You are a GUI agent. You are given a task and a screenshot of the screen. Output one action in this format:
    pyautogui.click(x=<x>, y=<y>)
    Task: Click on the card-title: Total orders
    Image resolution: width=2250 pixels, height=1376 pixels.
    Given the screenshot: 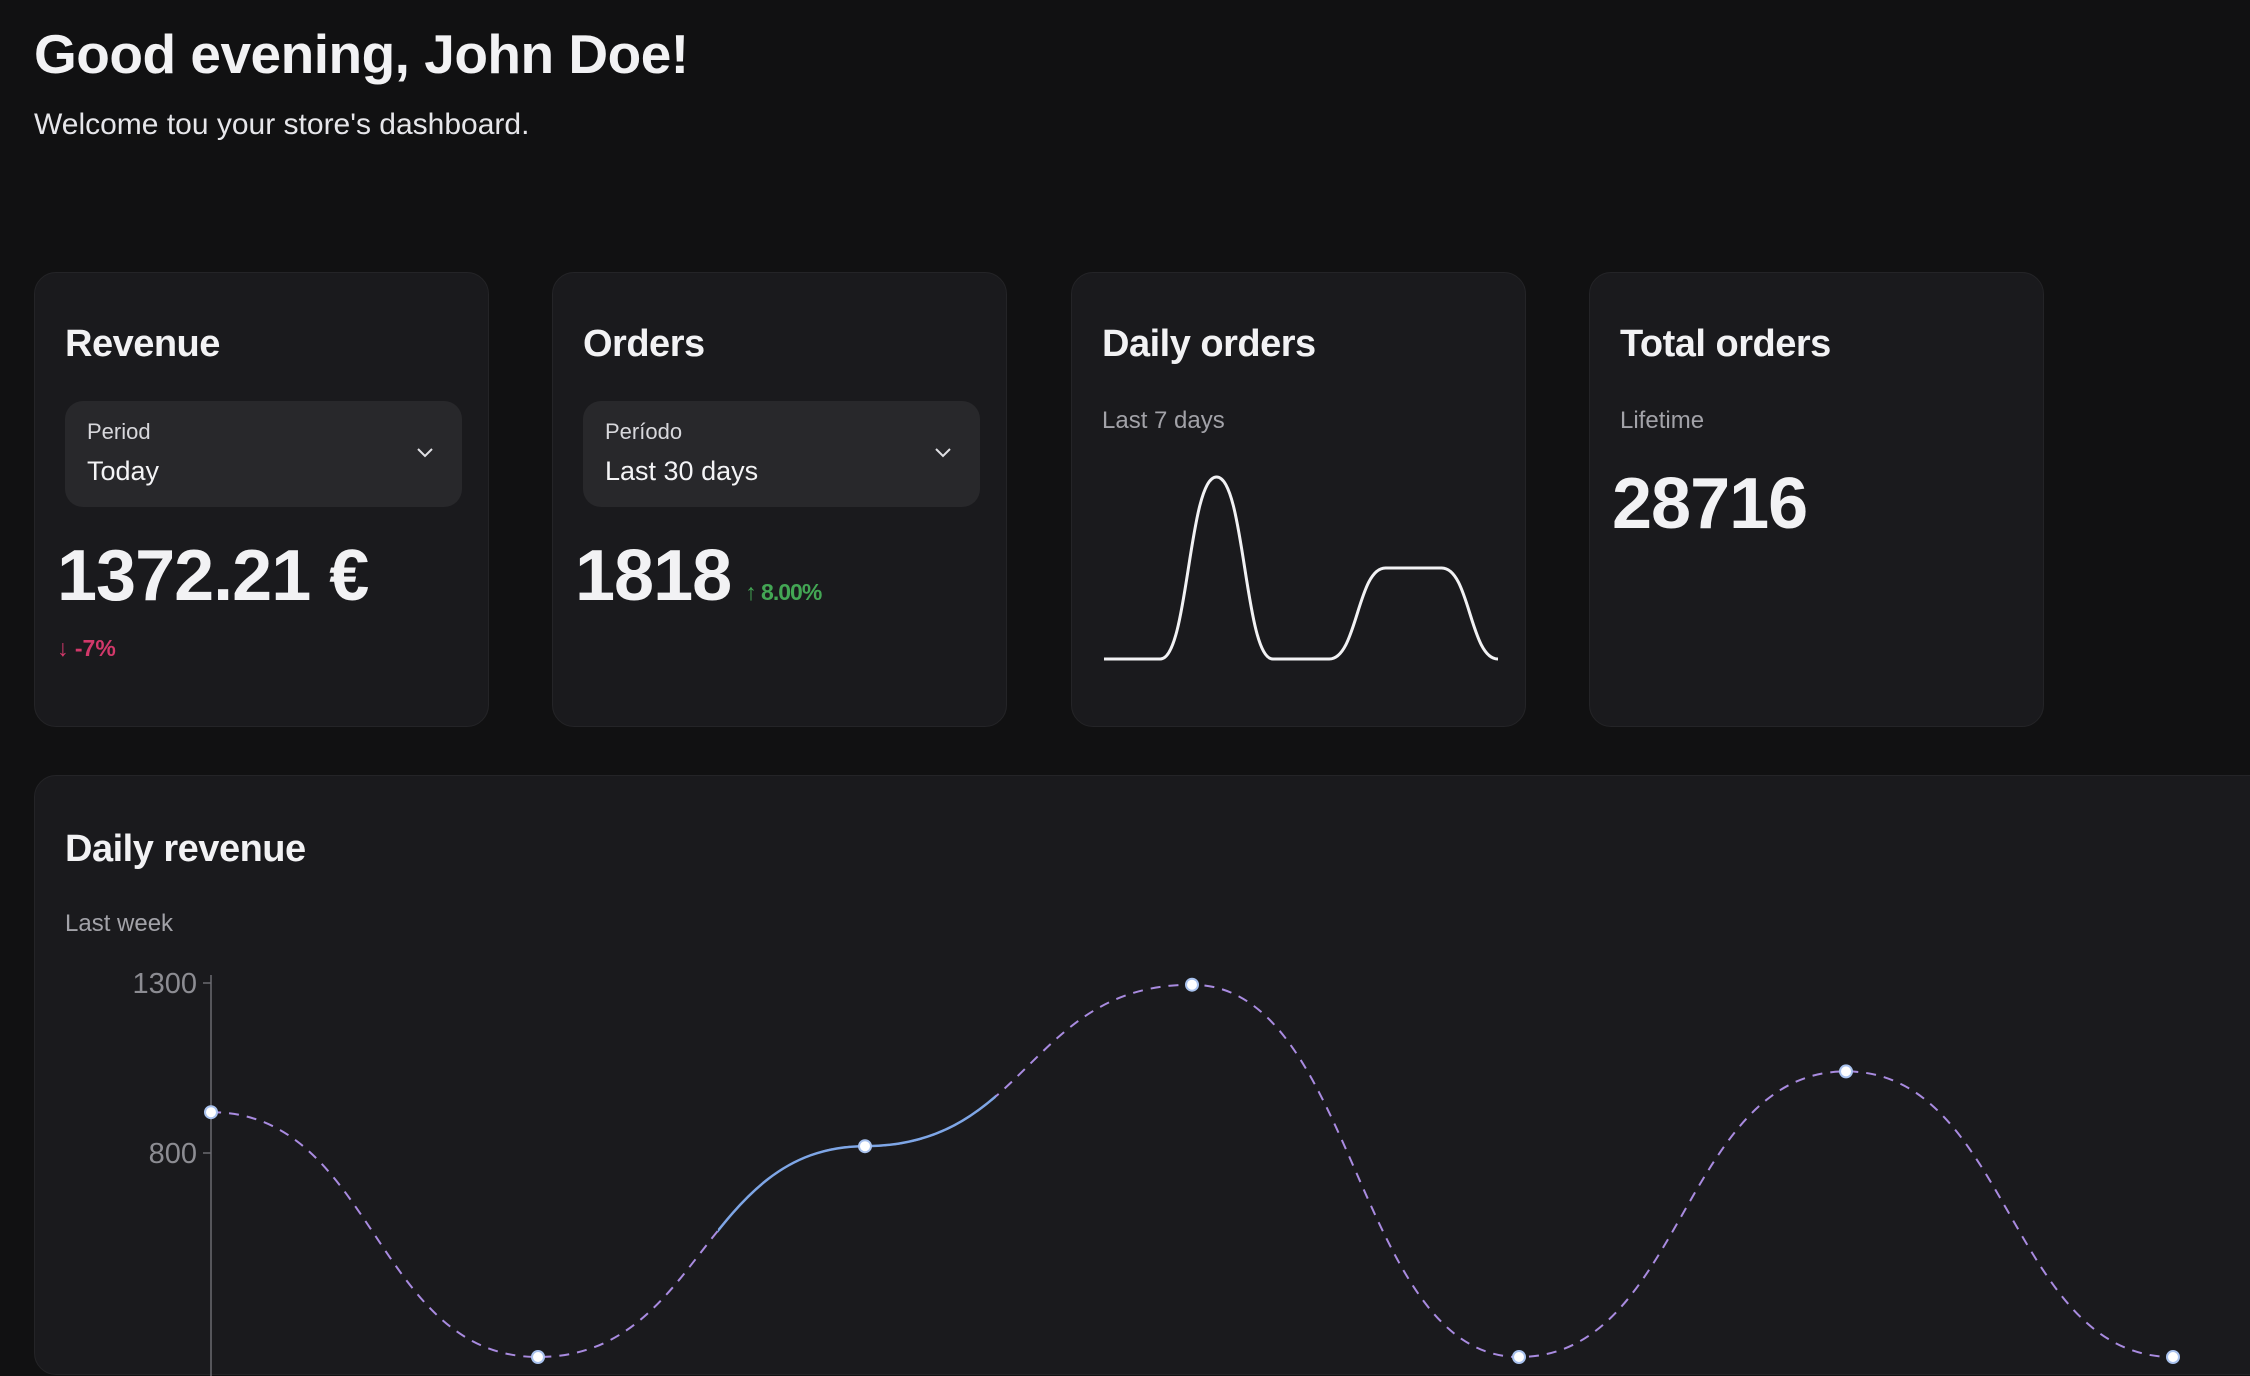 What is the action you would take?
    pyautogui.click(x=1725, y=344)
    